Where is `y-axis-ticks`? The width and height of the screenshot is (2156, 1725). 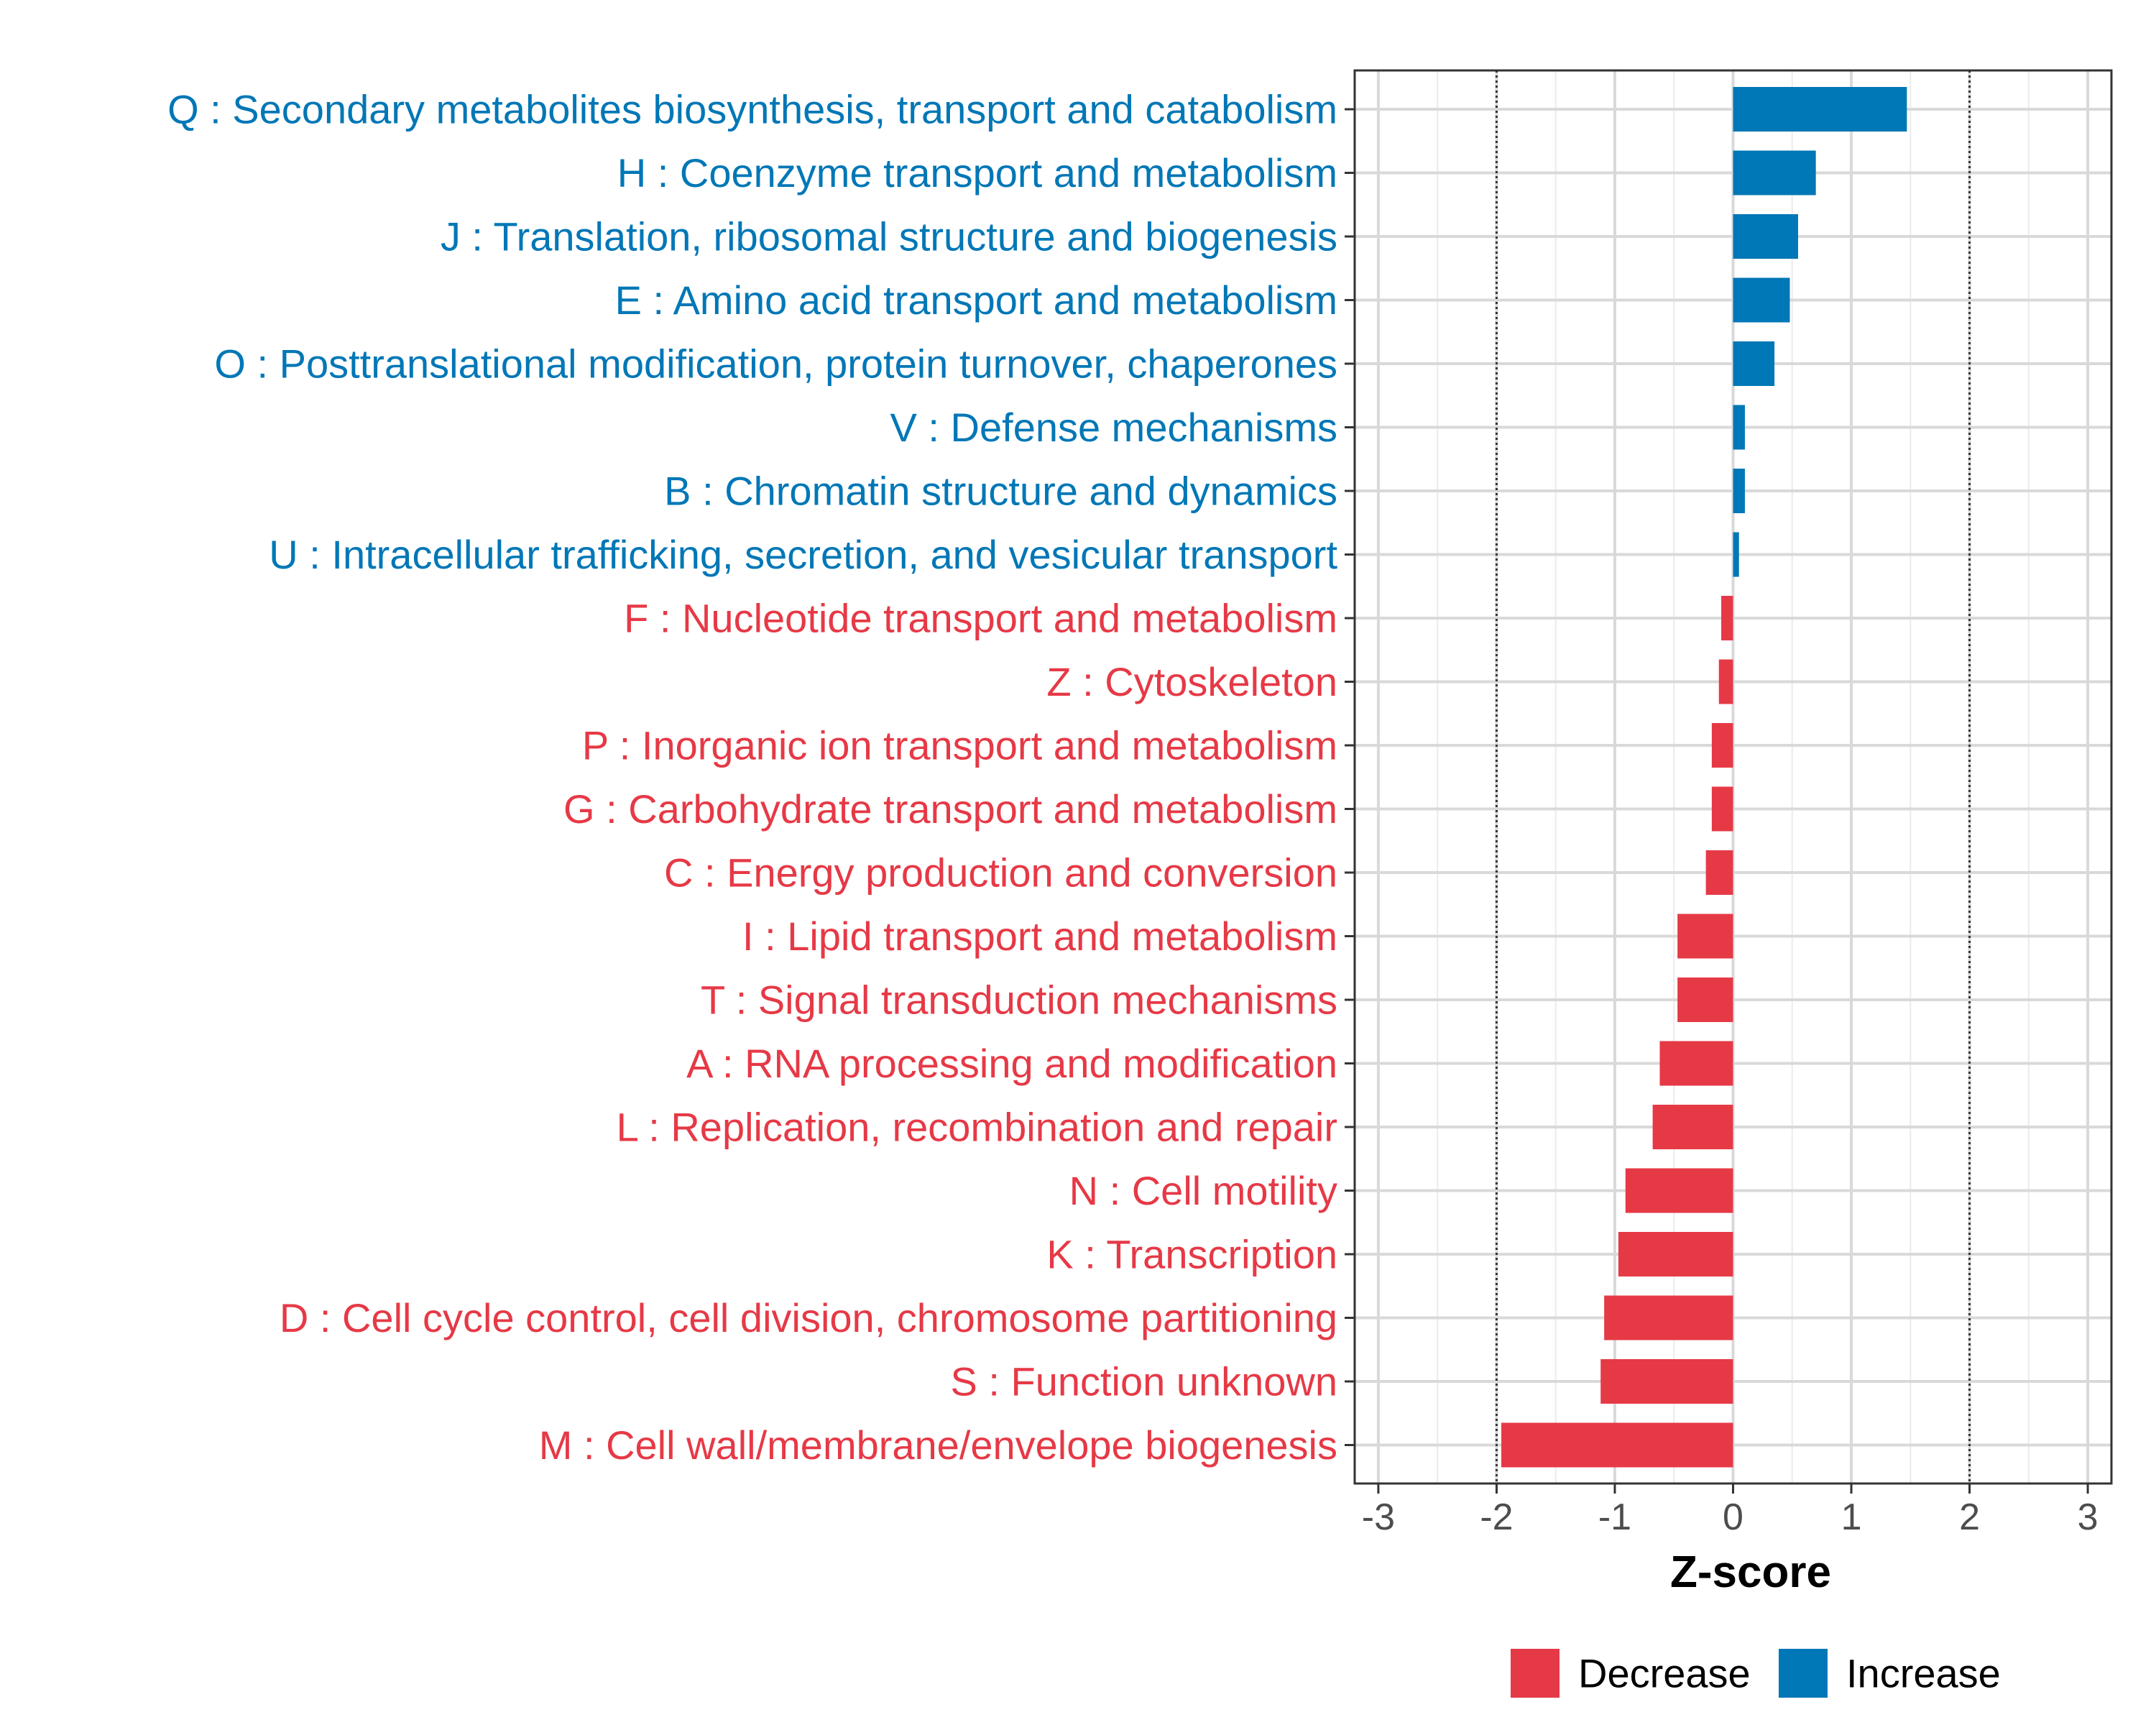 y-axis-ticks is located at coordinates (1350, 777).